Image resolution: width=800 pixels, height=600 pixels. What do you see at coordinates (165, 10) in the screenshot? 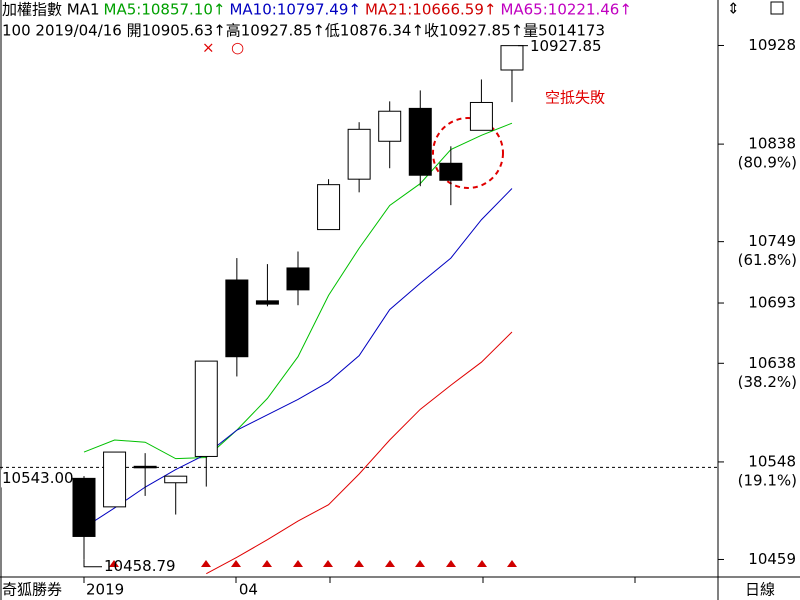
I see `header-item: MA5:10857.10↑` at bounding box center [165, 10].